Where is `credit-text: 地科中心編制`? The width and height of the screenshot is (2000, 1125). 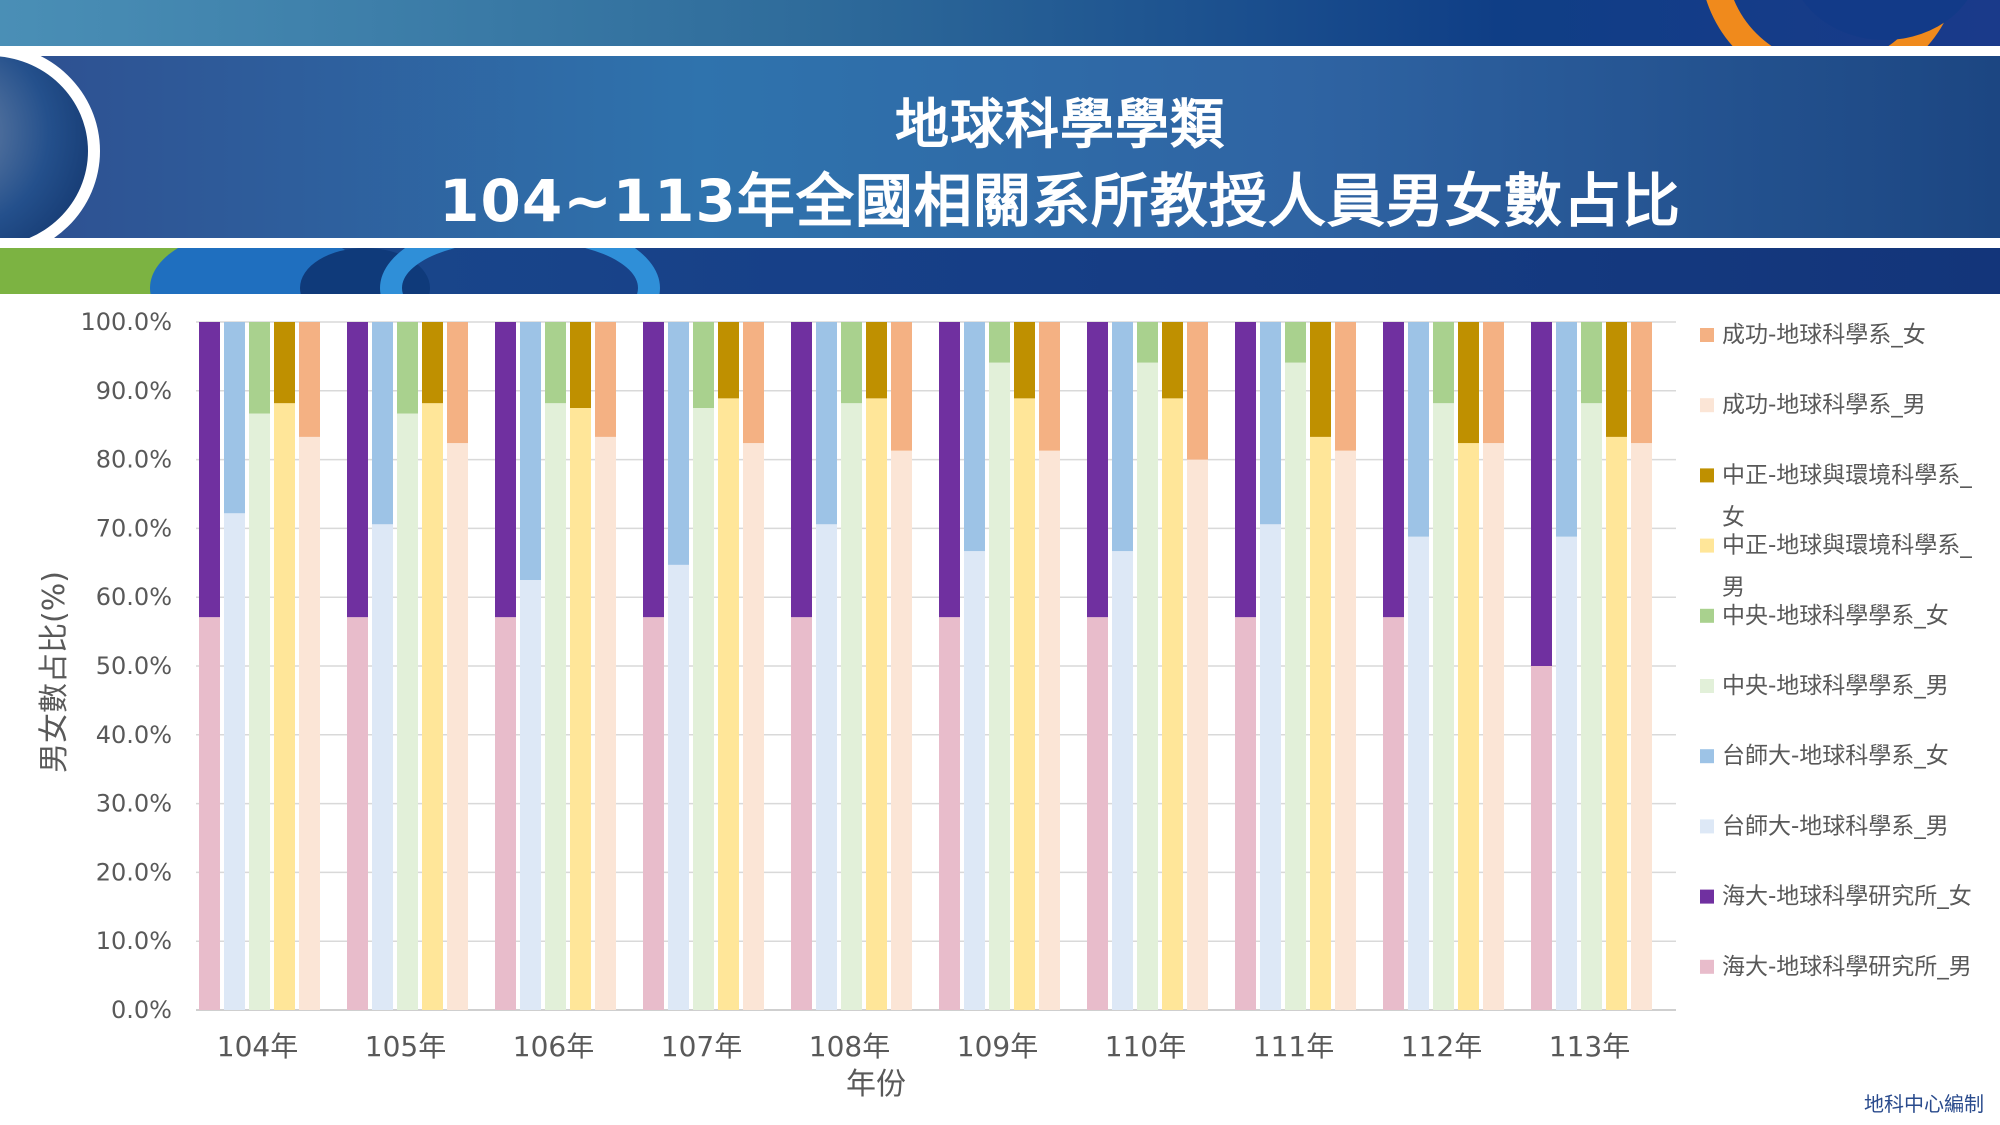 credit-text: 地科中心編制 is located at coordinates (1924, 1104).